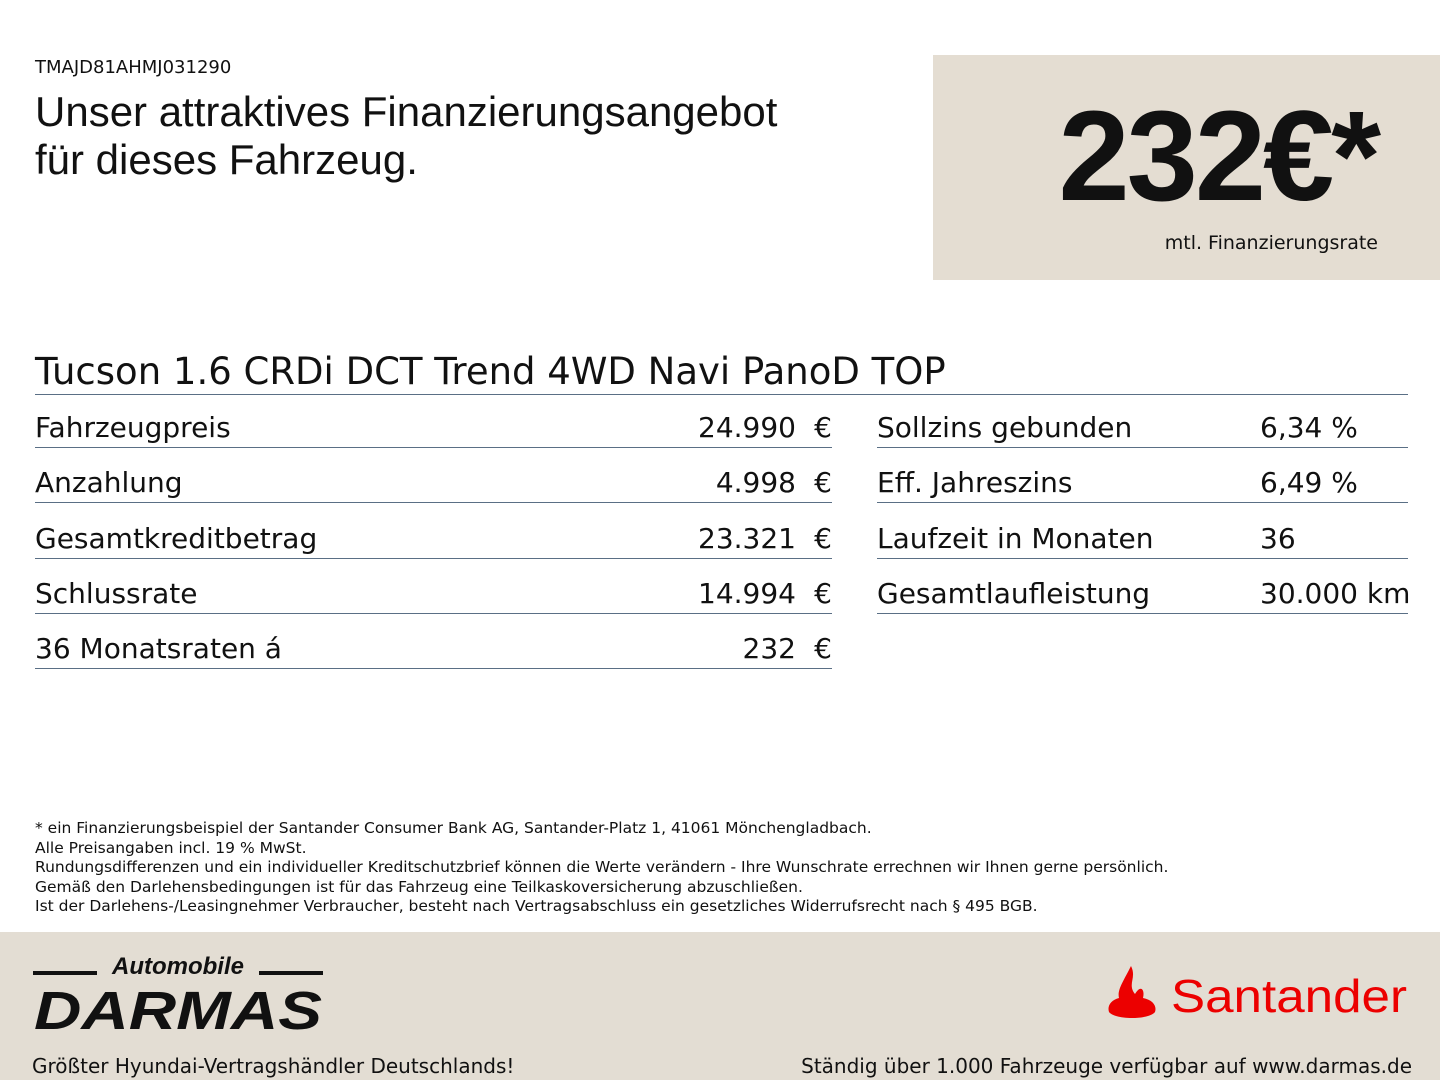 This screenshot has height=1080, width=1440. I want to click on finance-row: Laufzeit in Monaten 36, so click(1142, 531).